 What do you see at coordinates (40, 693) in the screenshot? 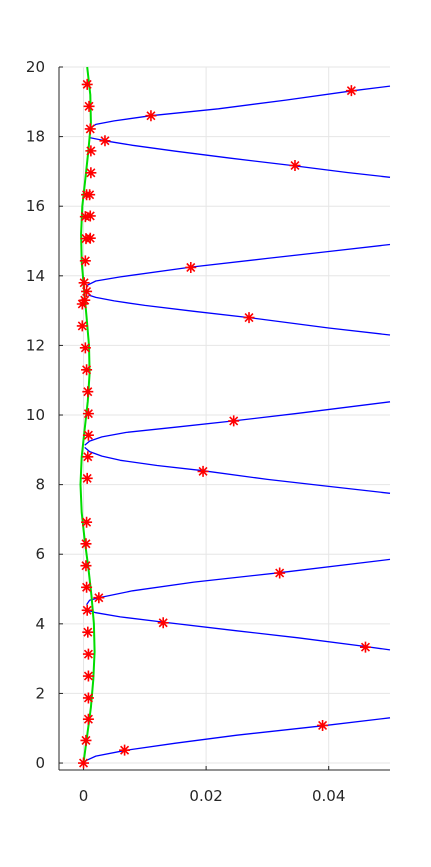
I see `y-tick-label: 2` at bounding box center [40, 693].